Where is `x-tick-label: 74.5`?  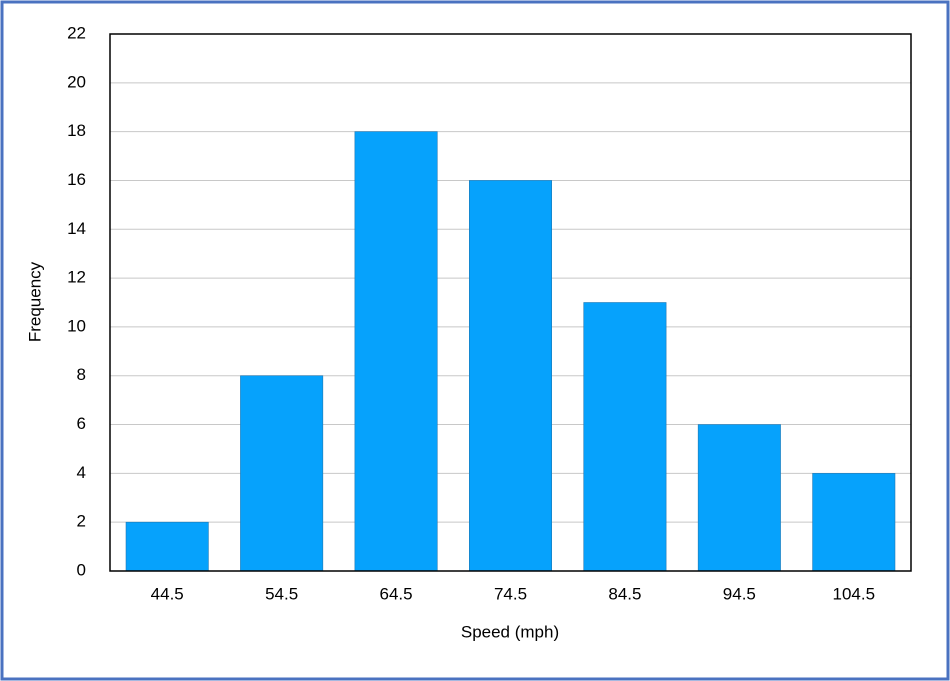 x-tick-label: 74.5 is located at coordinates (510, 593).